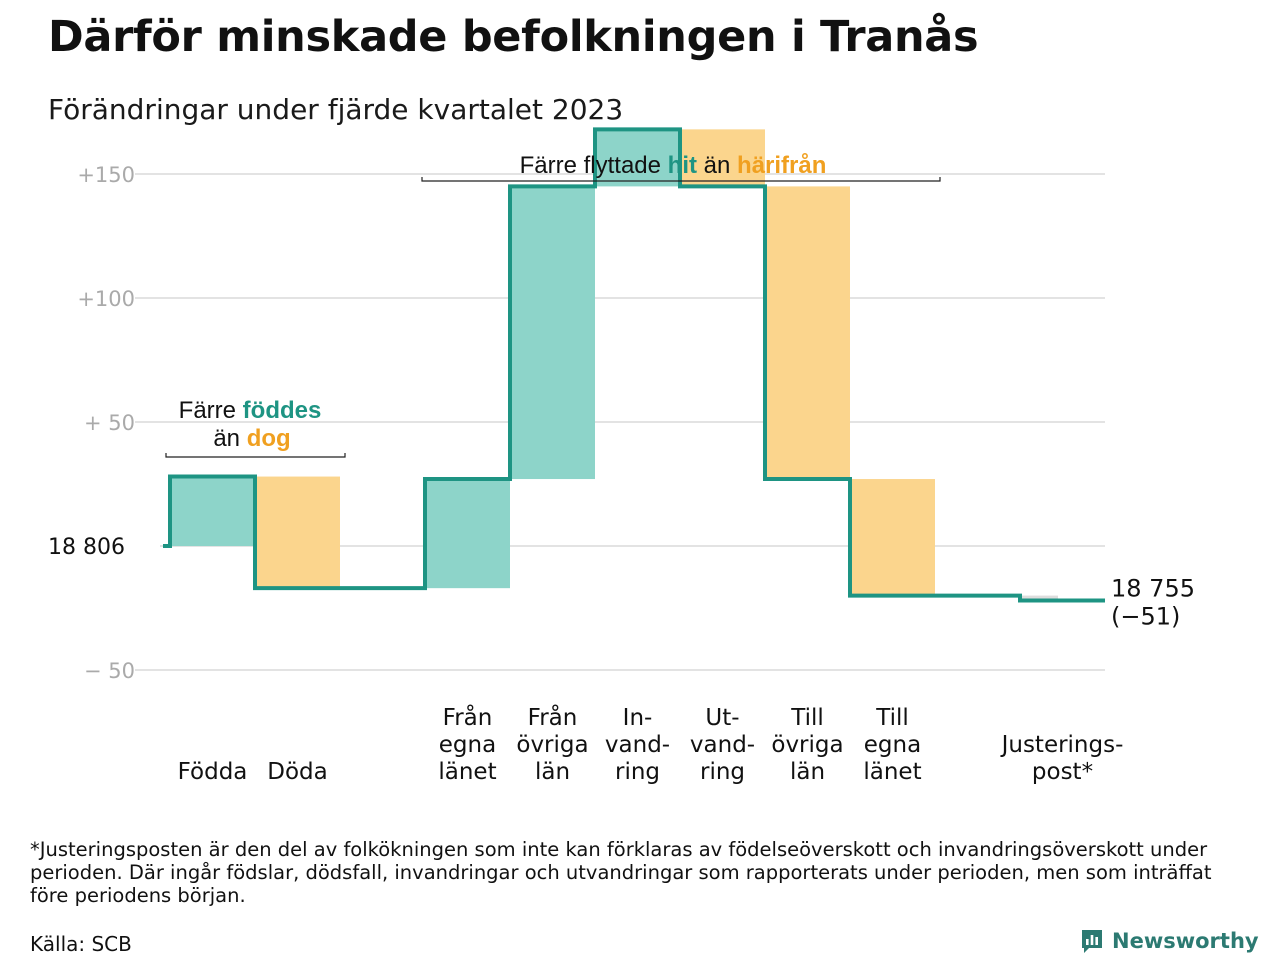  Describe the element at coordinates (717, 165) in the screenshot. I see `migration-annotation-middle: än` at that location.